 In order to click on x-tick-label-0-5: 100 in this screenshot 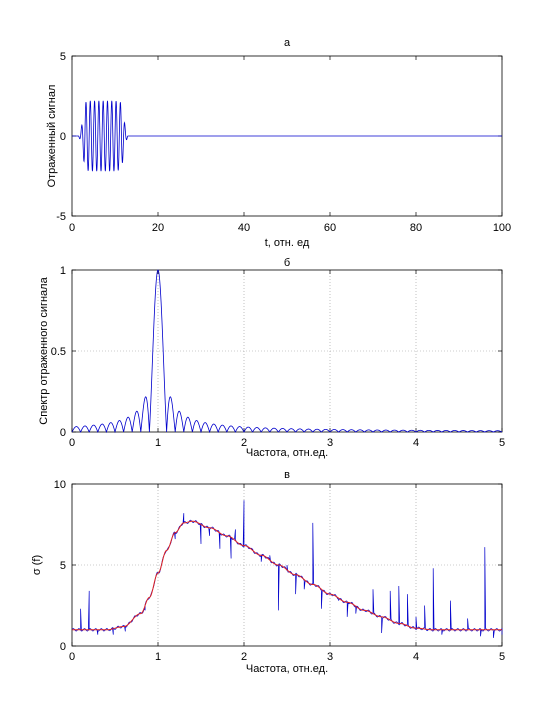, I will do `click(502, 228)`.